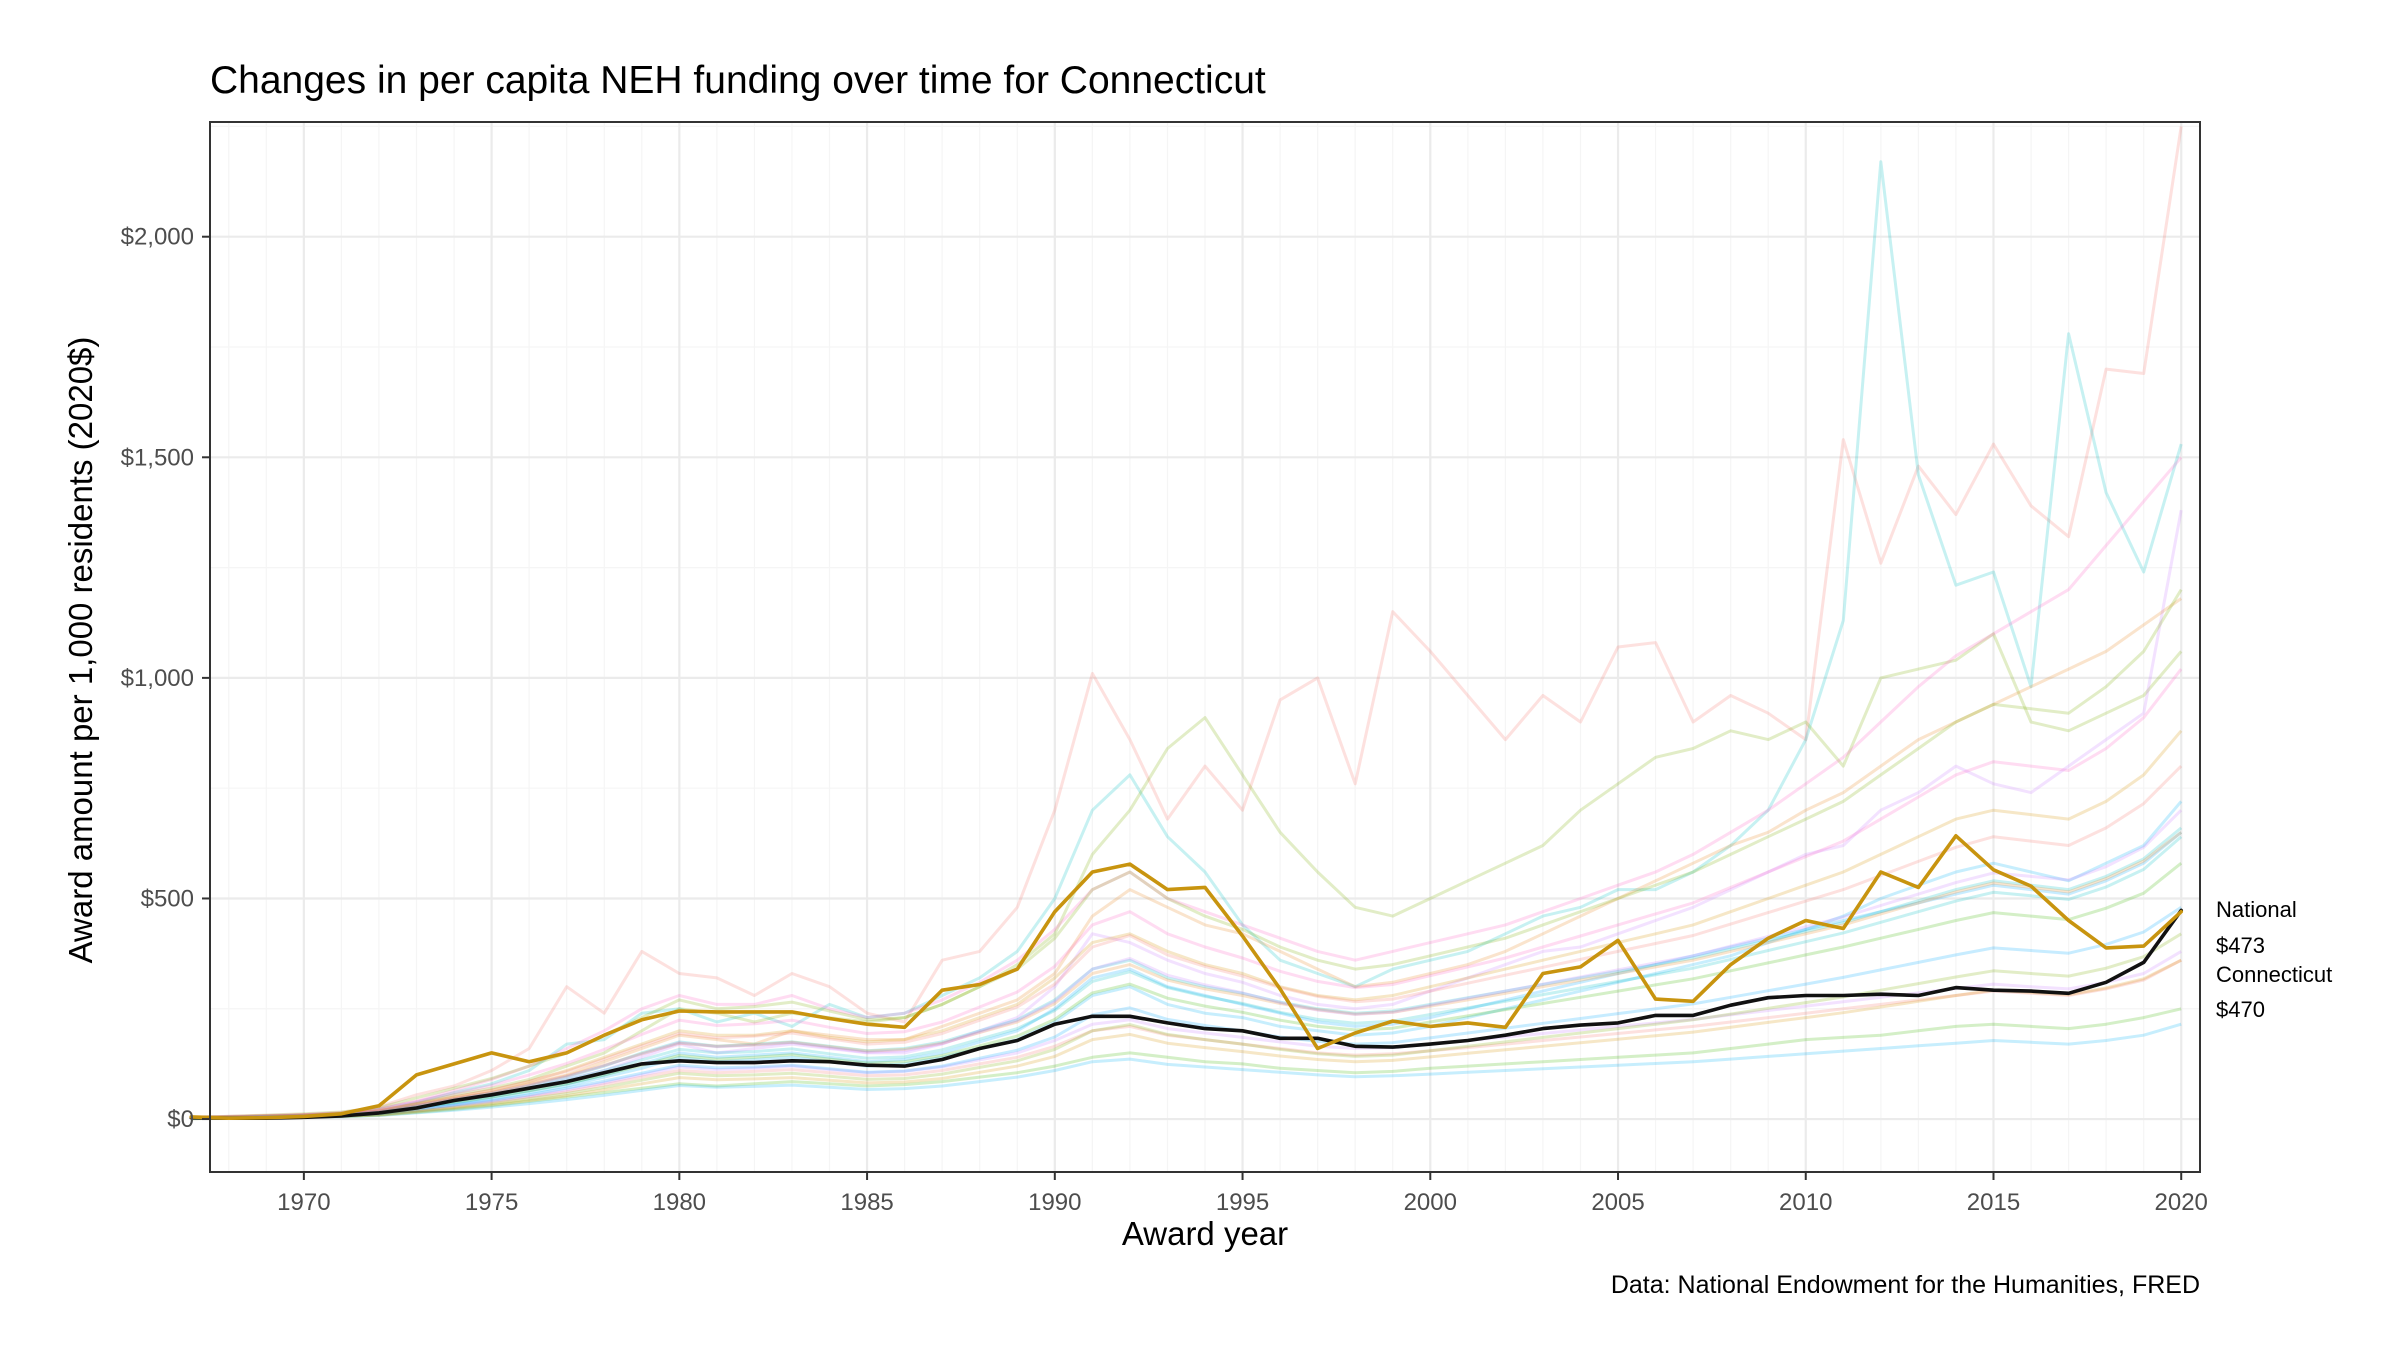 Image resolution: width=2400 pixels, height=1350 pixels. What do you see at coordinates (2274, 974) in the screenshot?
I see `state-end-label: Connecticut` at bounding box center [2274, 974].